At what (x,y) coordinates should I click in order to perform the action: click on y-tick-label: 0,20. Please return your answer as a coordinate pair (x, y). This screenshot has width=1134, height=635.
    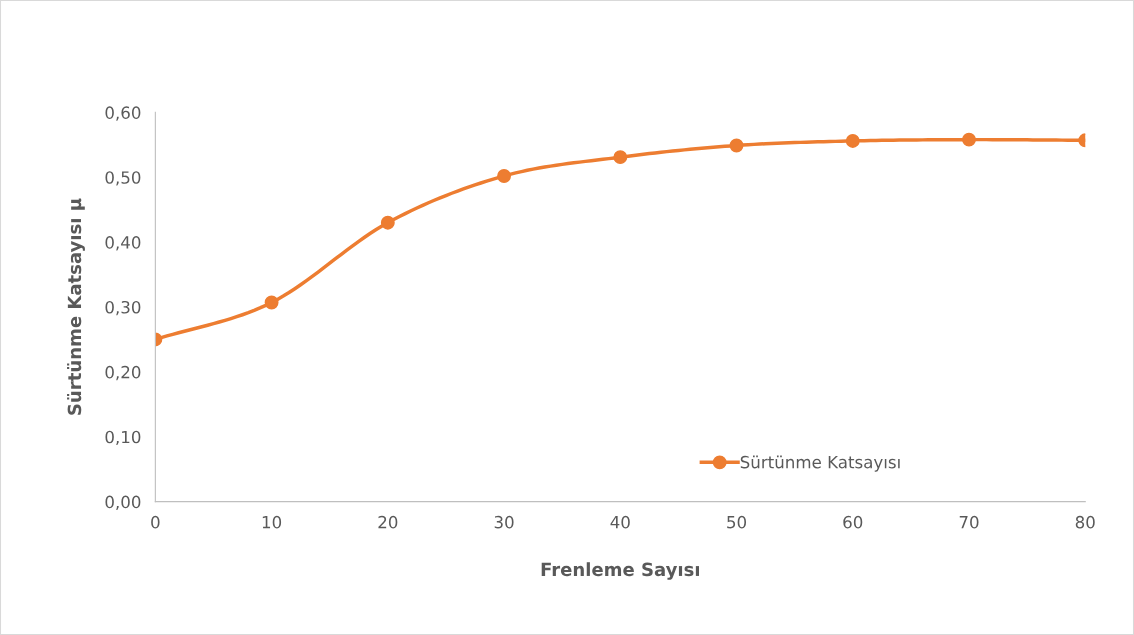
    Looking at the image, I should click on (123, 373).